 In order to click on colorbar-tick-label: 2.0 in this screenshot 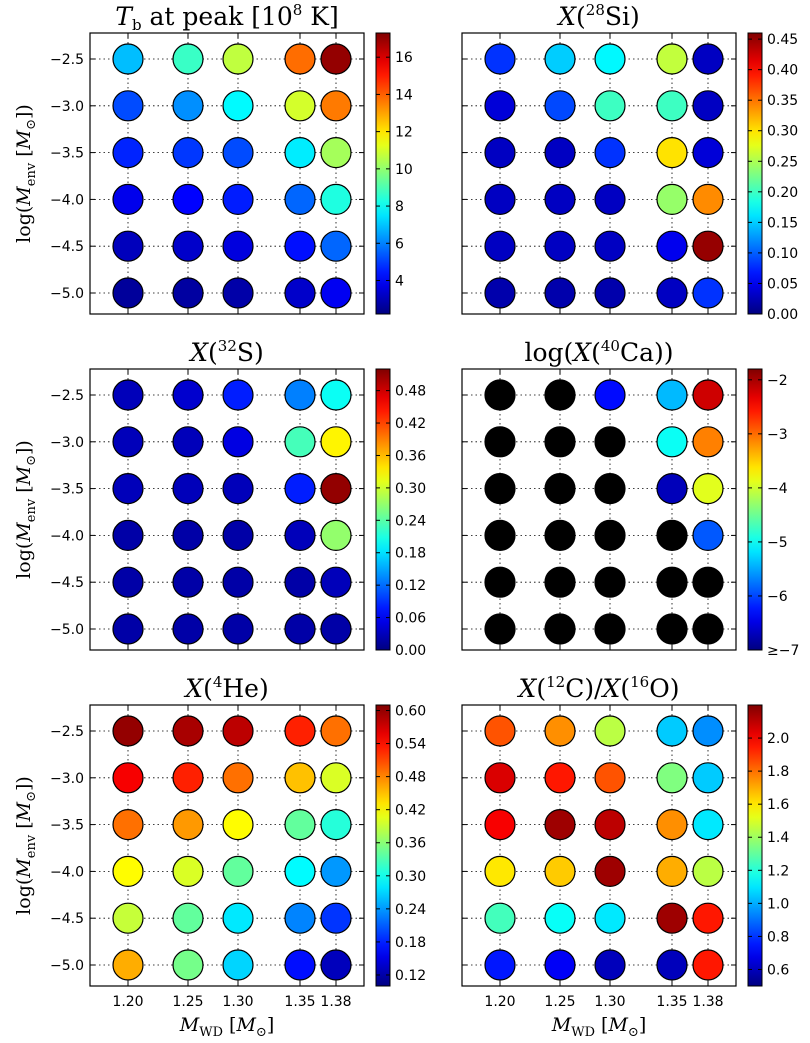, I will do `click(778, 739)`.